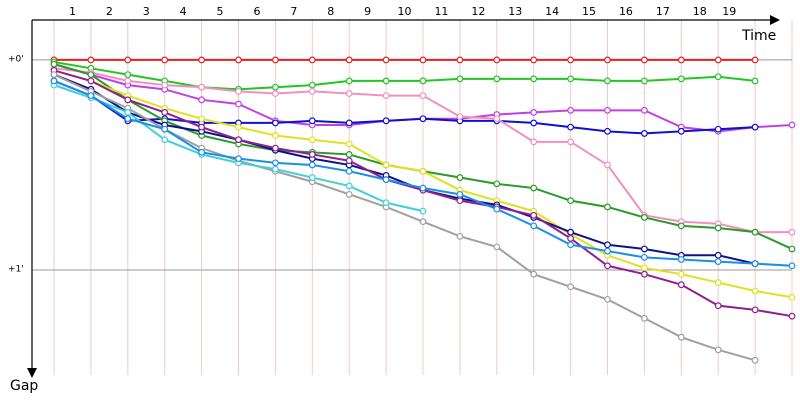 The image size is (800, 400). What do you see at coordinates (404, 76) in the screenshot?
I see `series-line` at bounding box center [404, 76].